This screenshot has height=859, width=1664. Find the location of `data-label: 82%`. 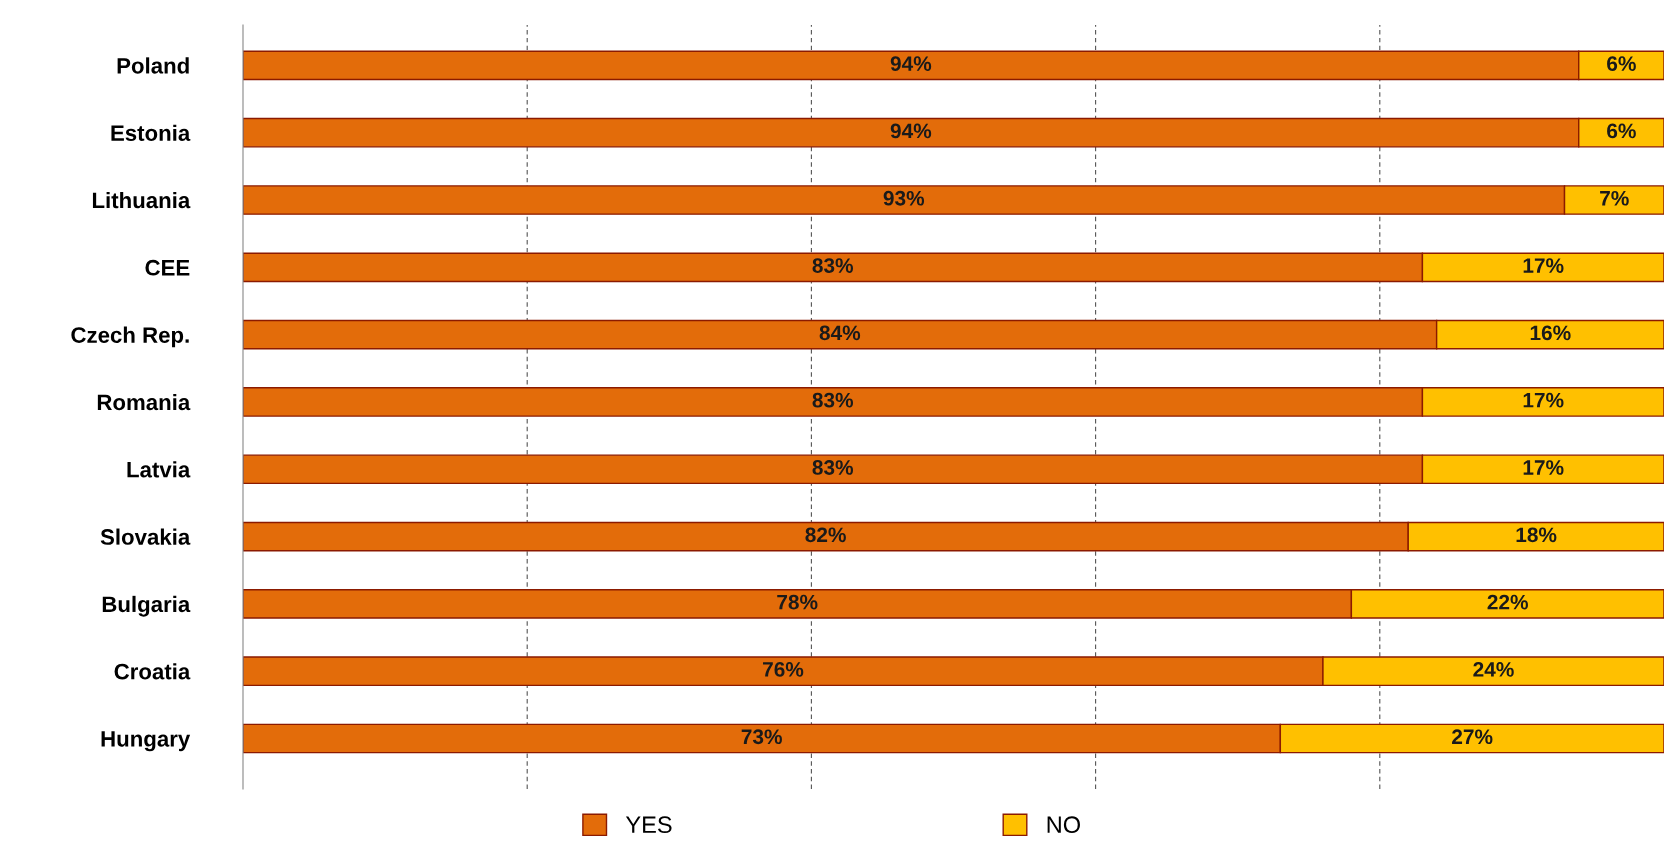

data-label: 82% is located at coordinates (825, 535).